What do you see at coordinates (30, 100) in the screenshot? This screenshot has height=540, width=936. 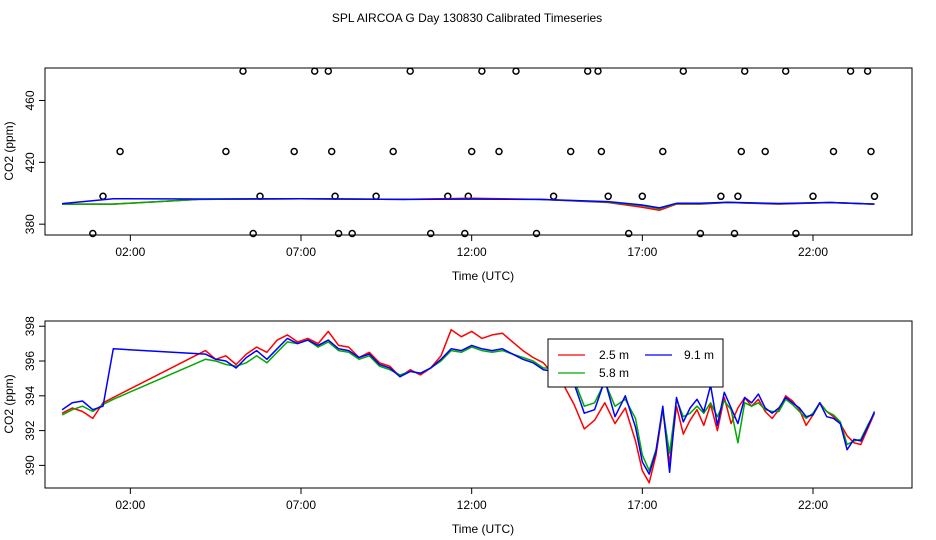 I see `top-y-tick-label: 460` at bounding box center [30, 100].